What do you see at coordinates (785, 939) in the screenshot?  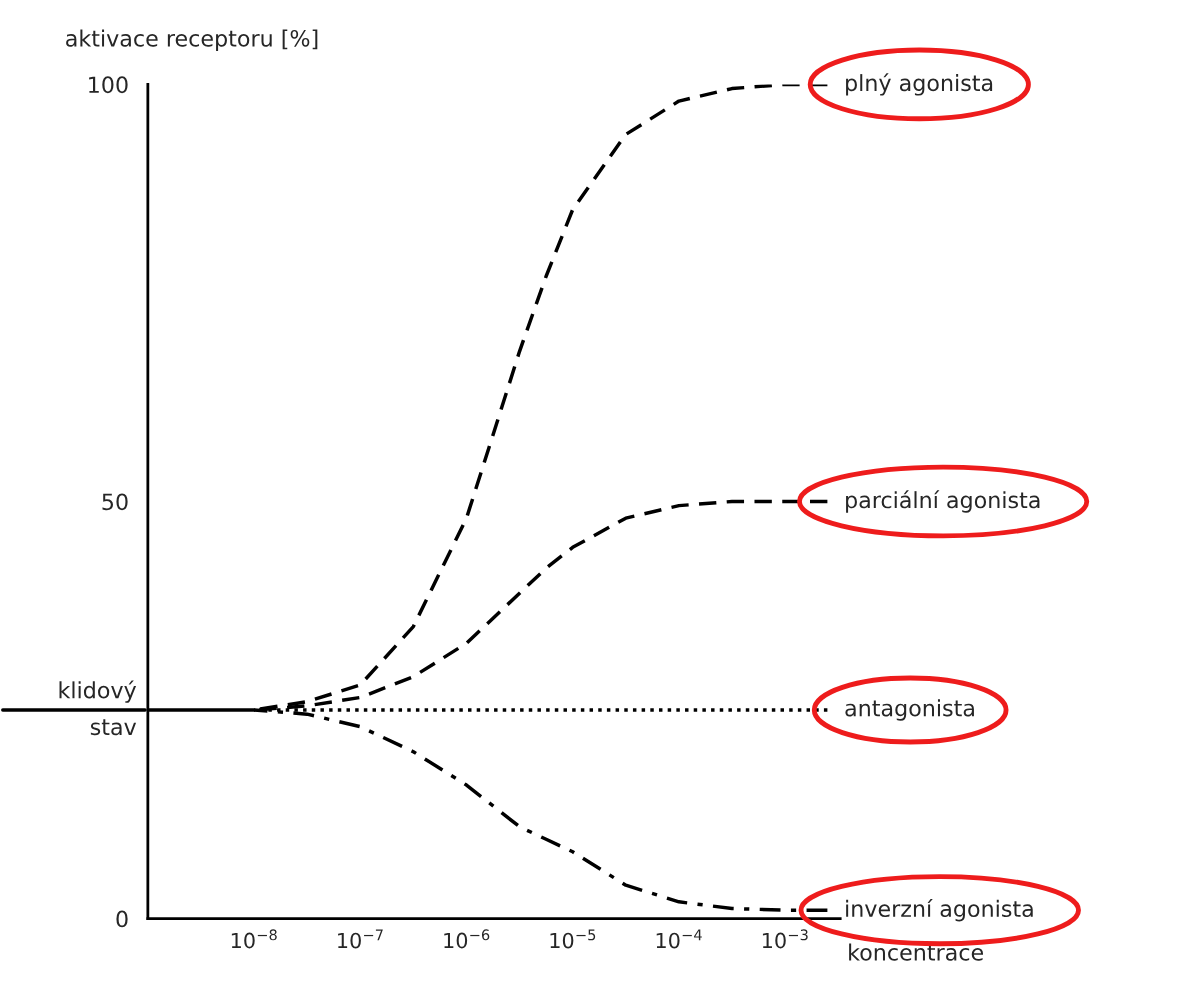 I see `x-tick-label: 10$^{−3}$` at bounding box center [785, 939].